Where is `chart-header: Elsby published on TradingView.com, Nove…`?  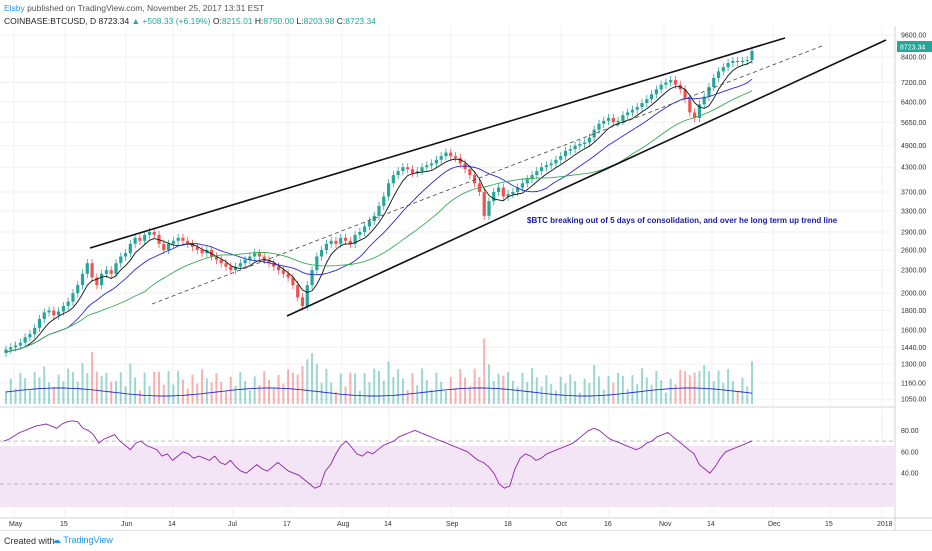
chart-header: Elsby published on TradingView.com, Nove… is located at coordinates (466, 15).